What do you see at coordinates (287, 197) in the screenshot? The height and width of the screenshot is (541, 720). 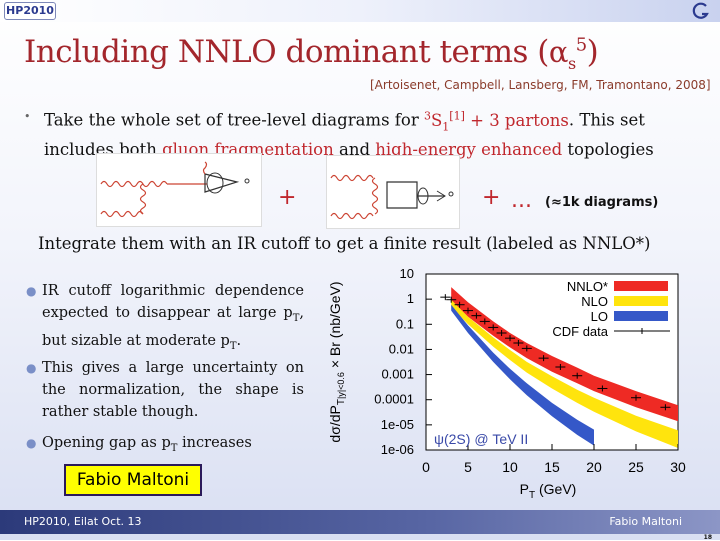 I see `plus-sign: +` at bounding box center [287, 197].